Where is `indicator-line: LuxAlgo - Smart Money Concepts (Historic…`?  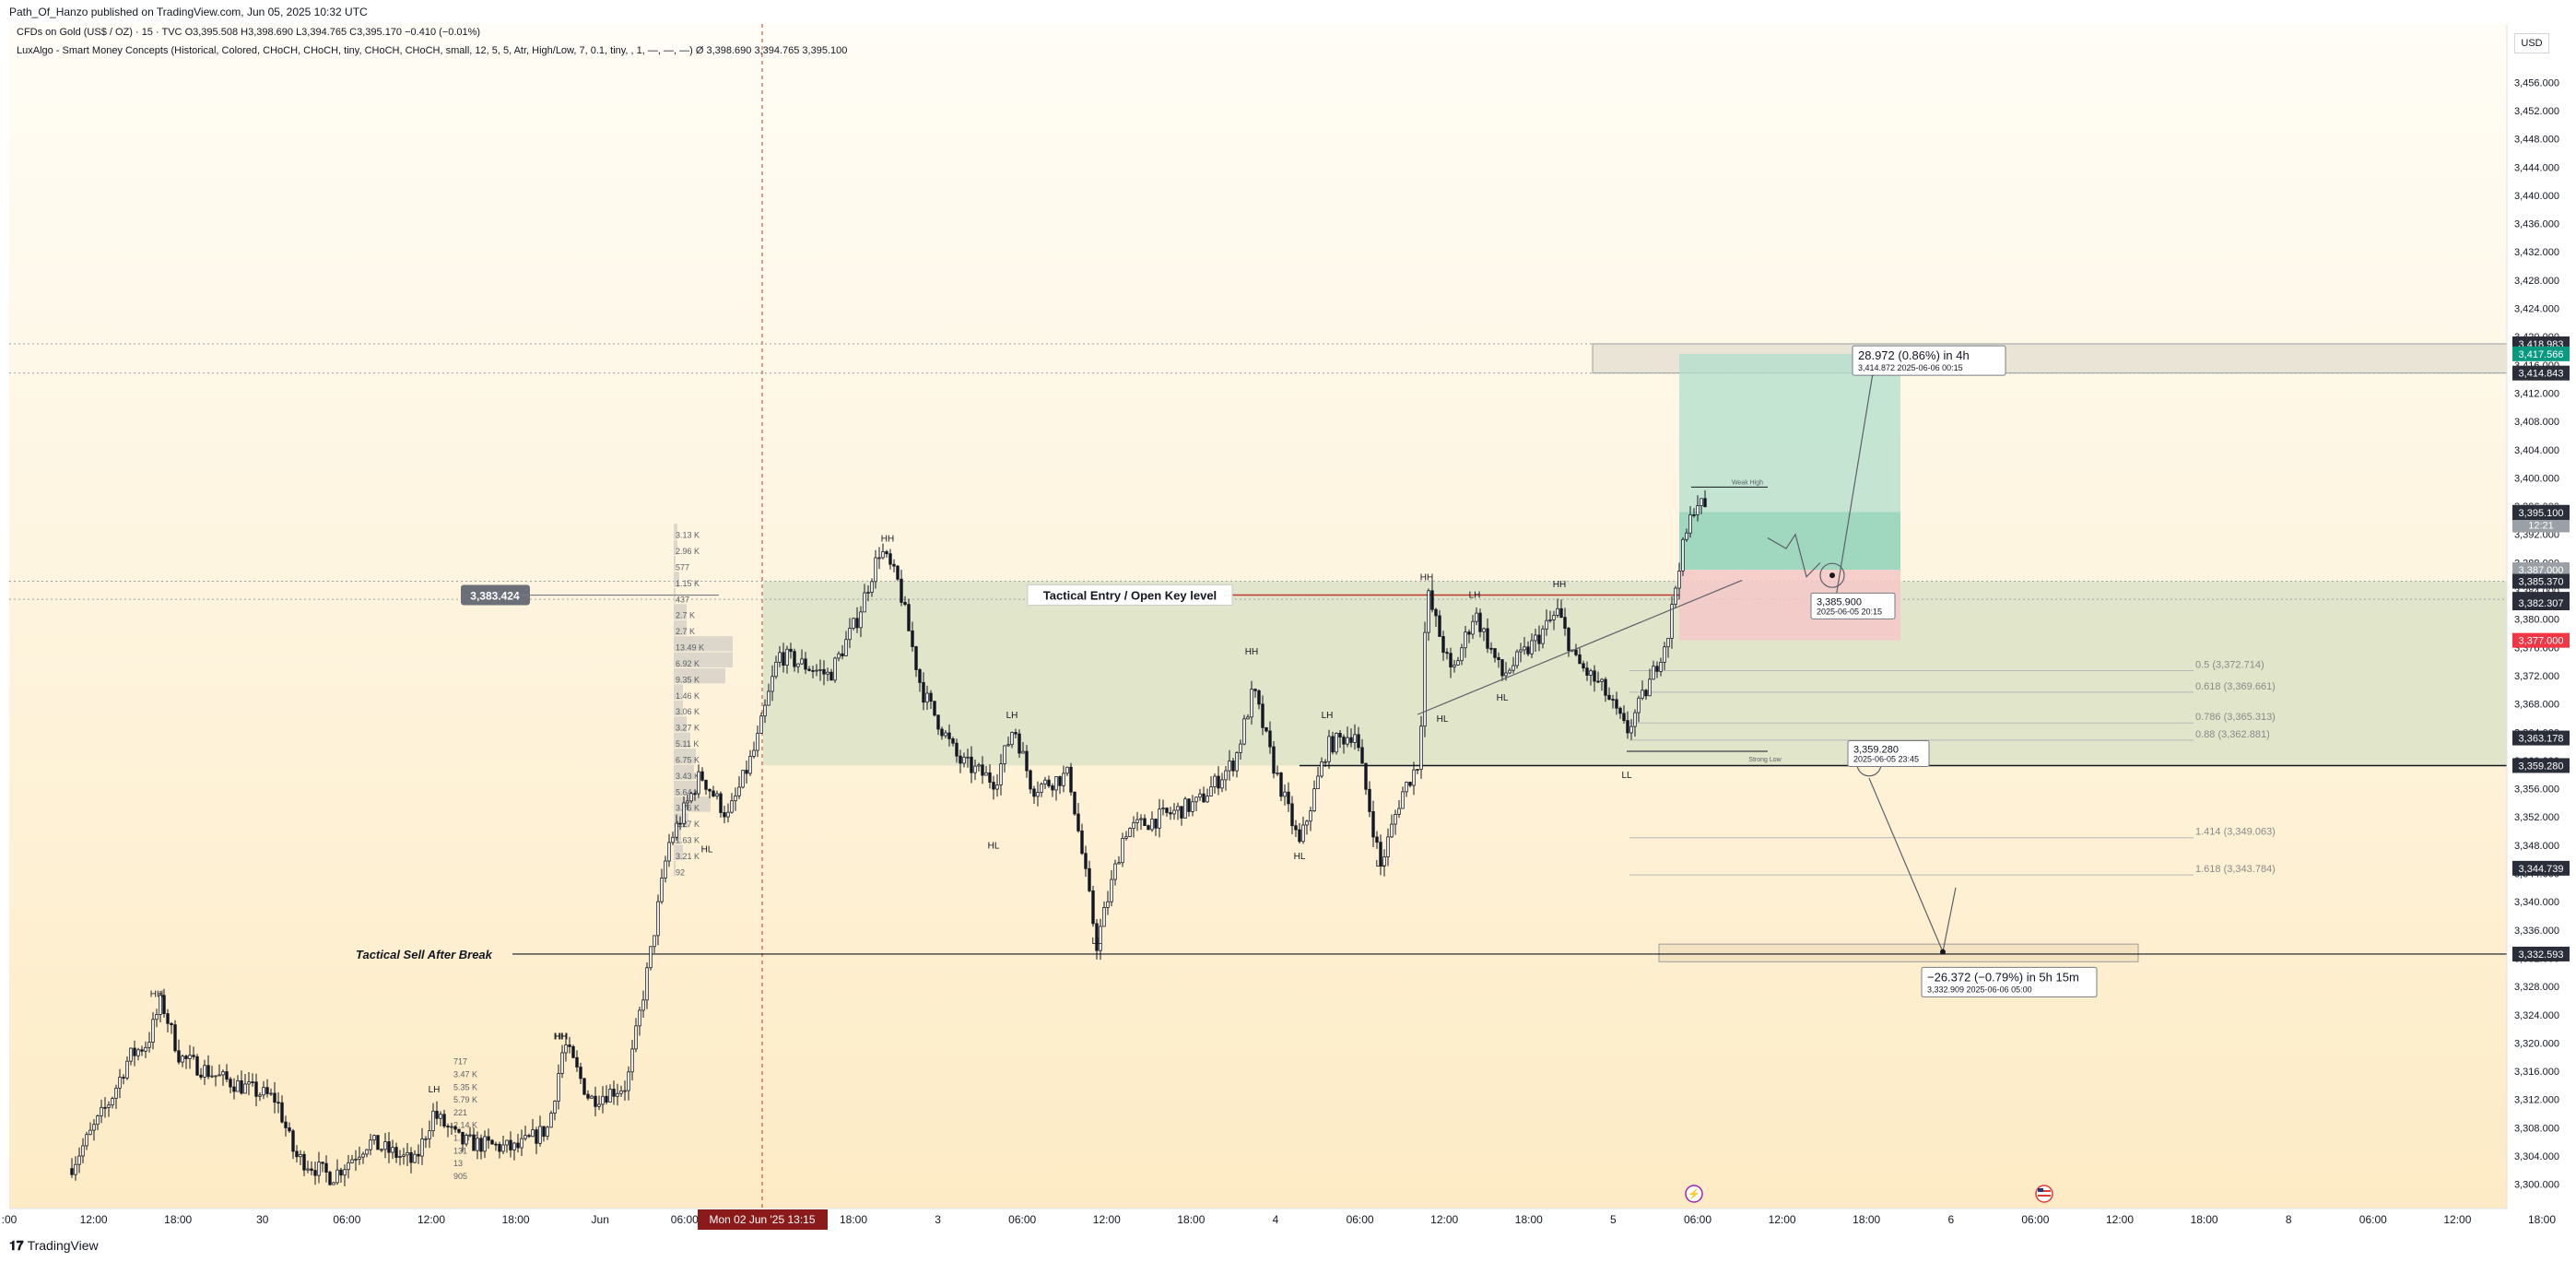 indicator-line: LuxAlgo - Smart Money Concepts (Historic… is located at coordinates (432, 50).